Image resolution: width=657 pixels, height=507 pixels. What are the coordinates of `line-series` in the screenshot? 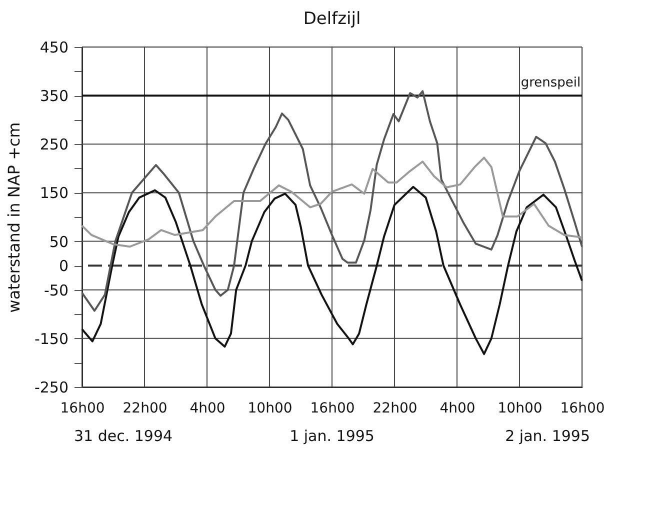 It's located at (332, 202).